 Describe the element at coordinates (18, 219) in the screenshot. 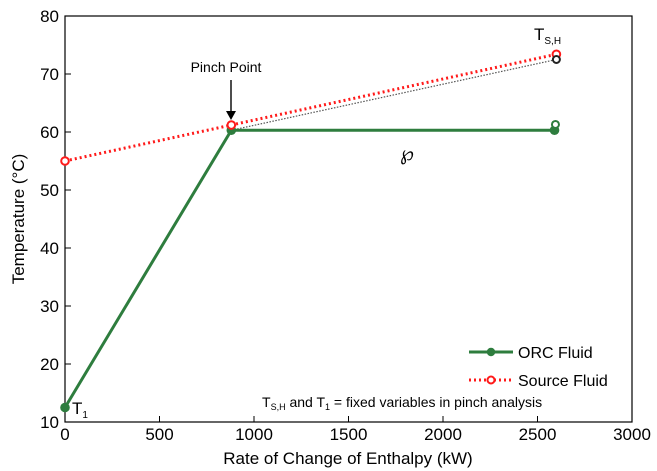

I see `y-axis-label: Temperature (°C)` at that location.